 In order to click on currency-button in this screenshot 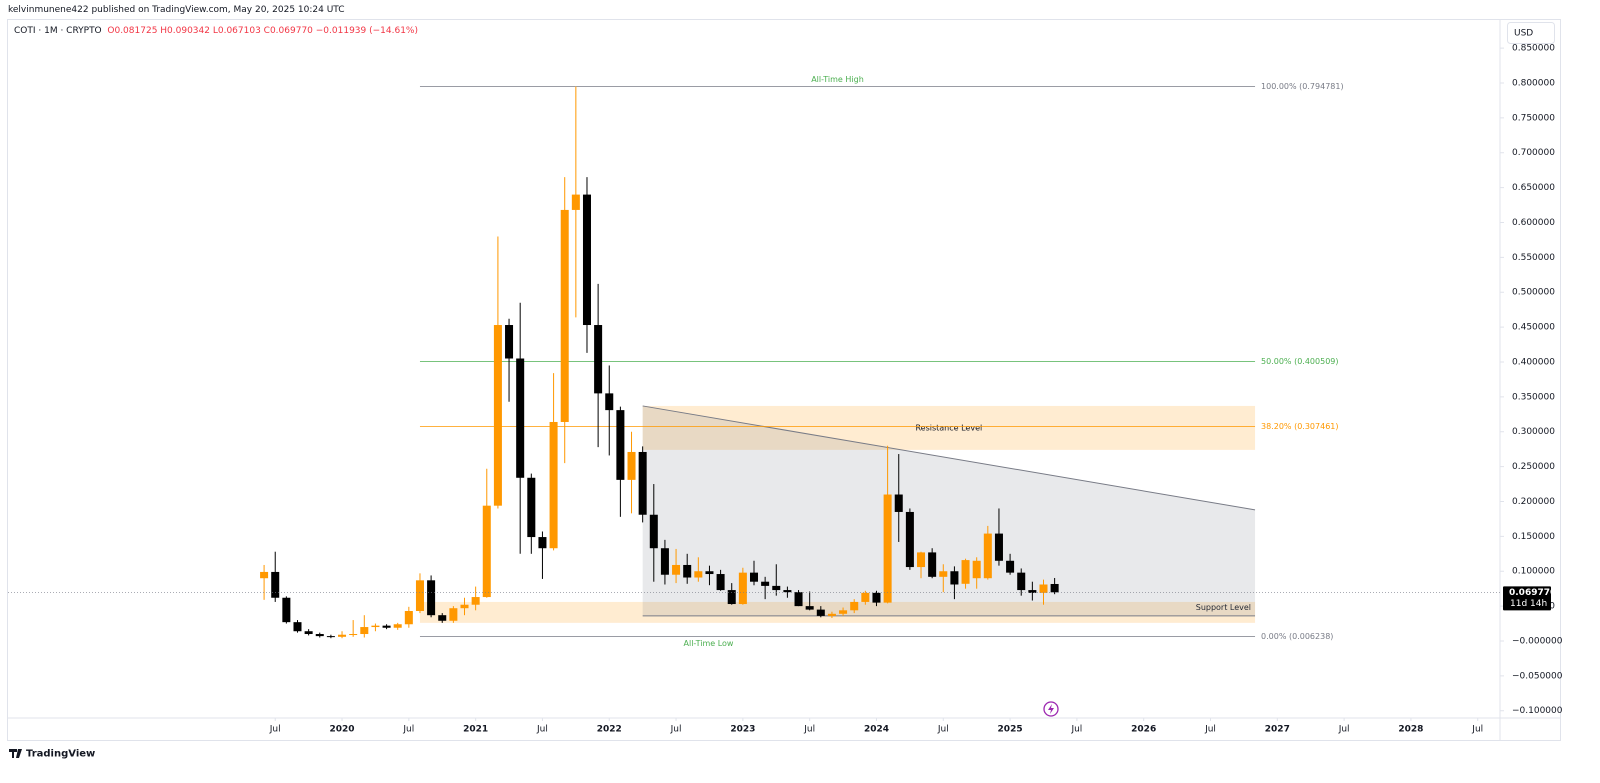, I will do `click(1531, 33)`.